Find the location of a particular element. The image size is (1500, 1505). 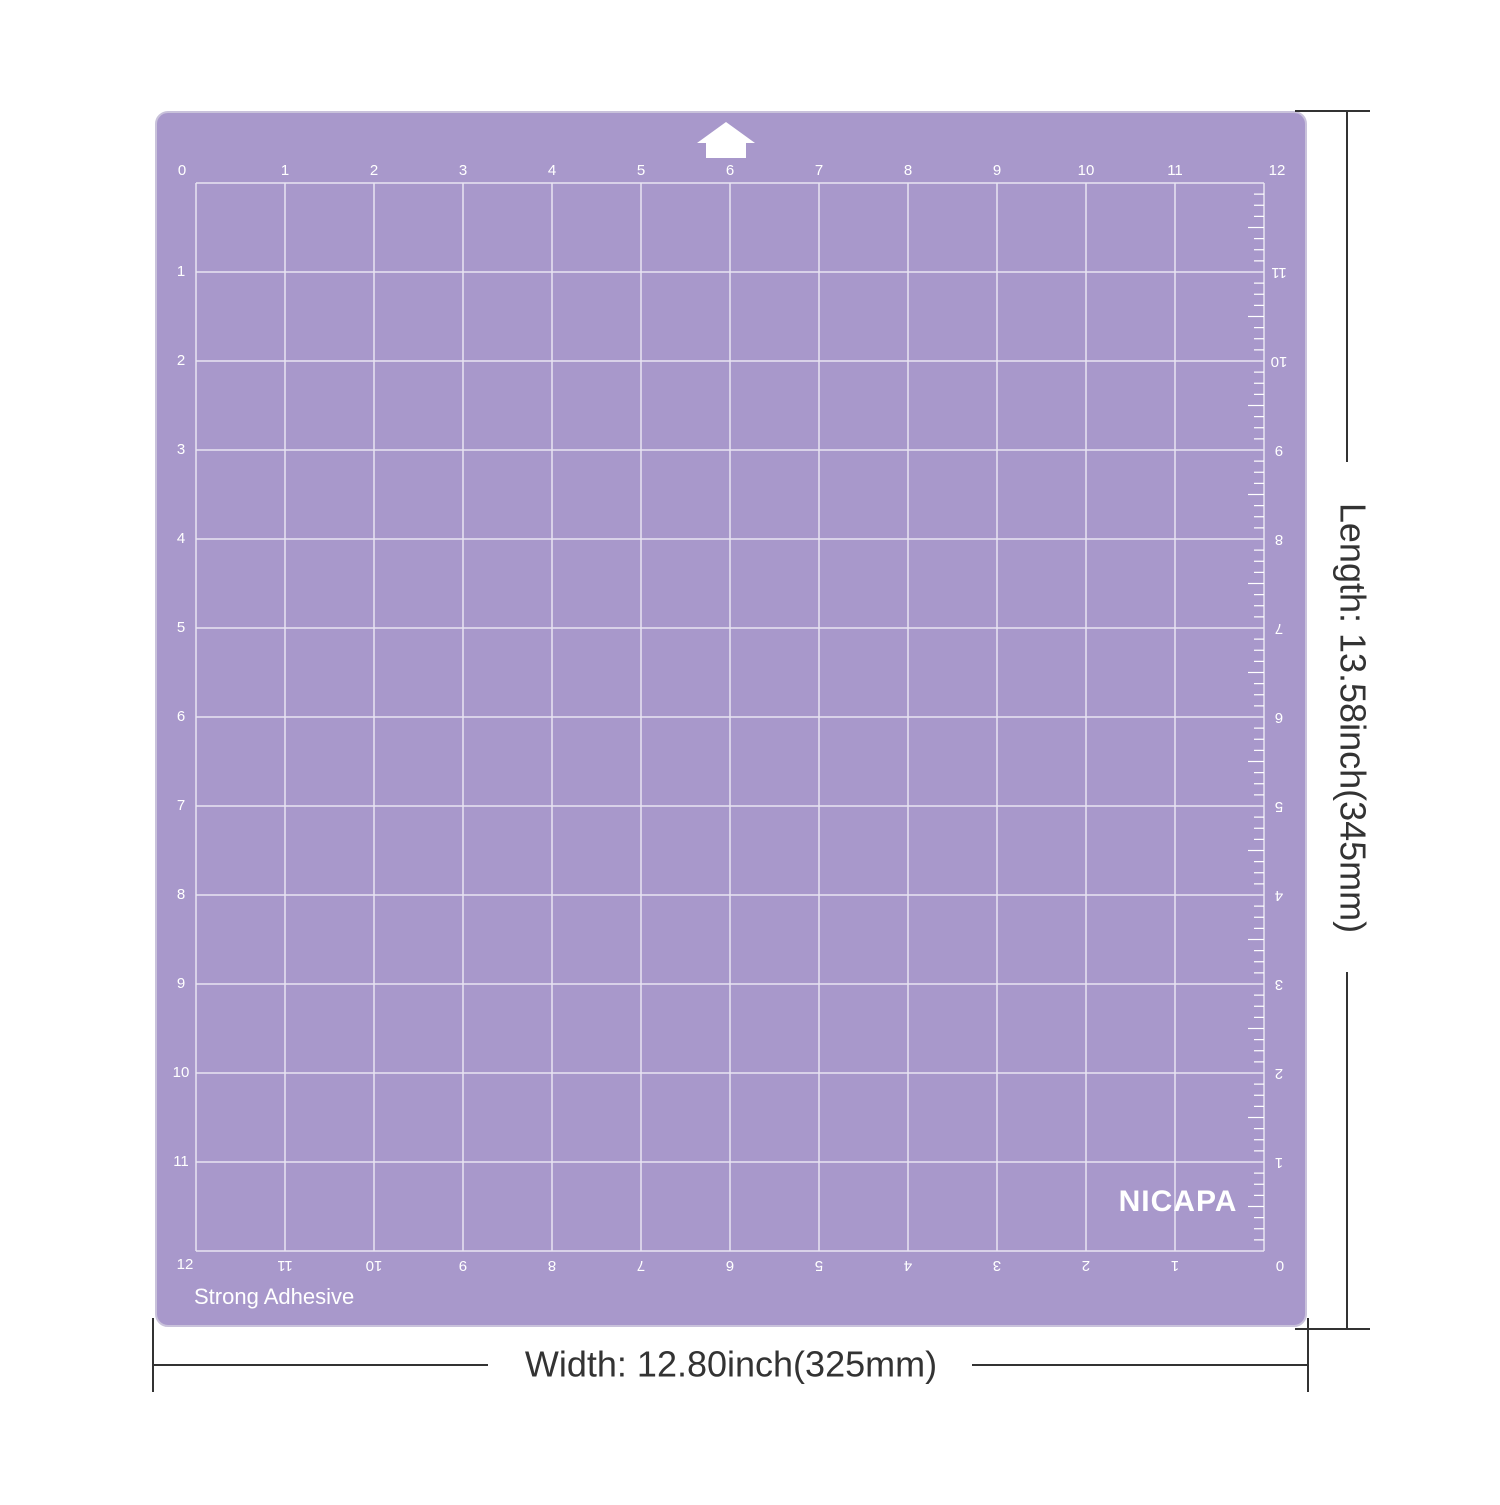

note: Strong Adhesive is located at coordinates (274, 1296).